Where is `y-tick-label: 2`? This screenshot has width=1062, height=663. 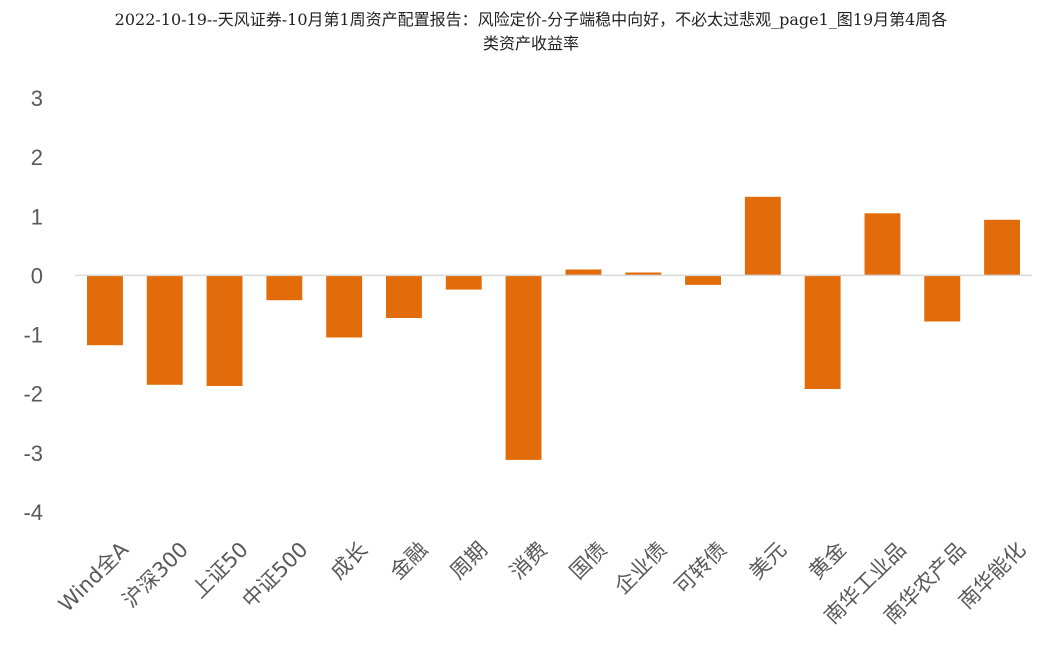
y-tick-label: 2 is located at coordinates (37, 157).